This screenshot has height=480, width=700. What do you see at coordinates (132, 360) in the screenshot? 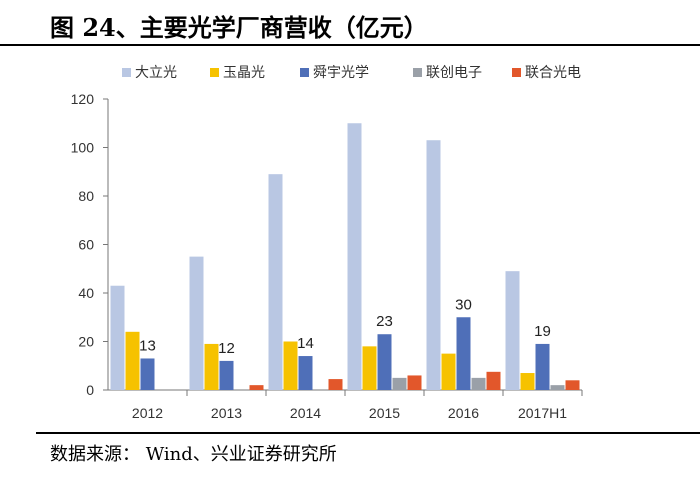
I see `bar-玉晶光-2012` at bounding box center [132, 360].